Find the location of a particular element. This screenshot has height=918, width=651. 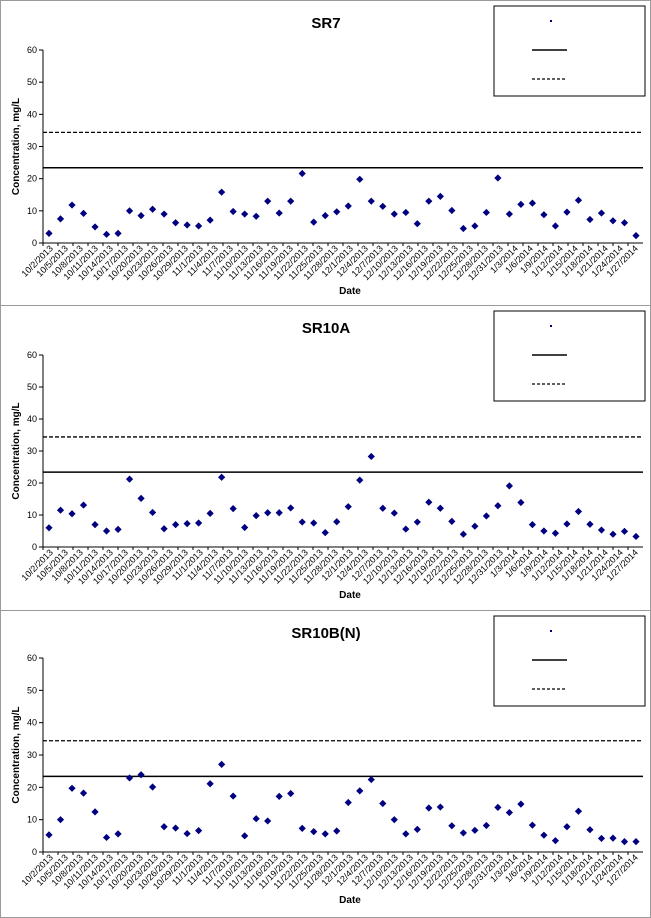

legend is located at coordinates (569, 661).